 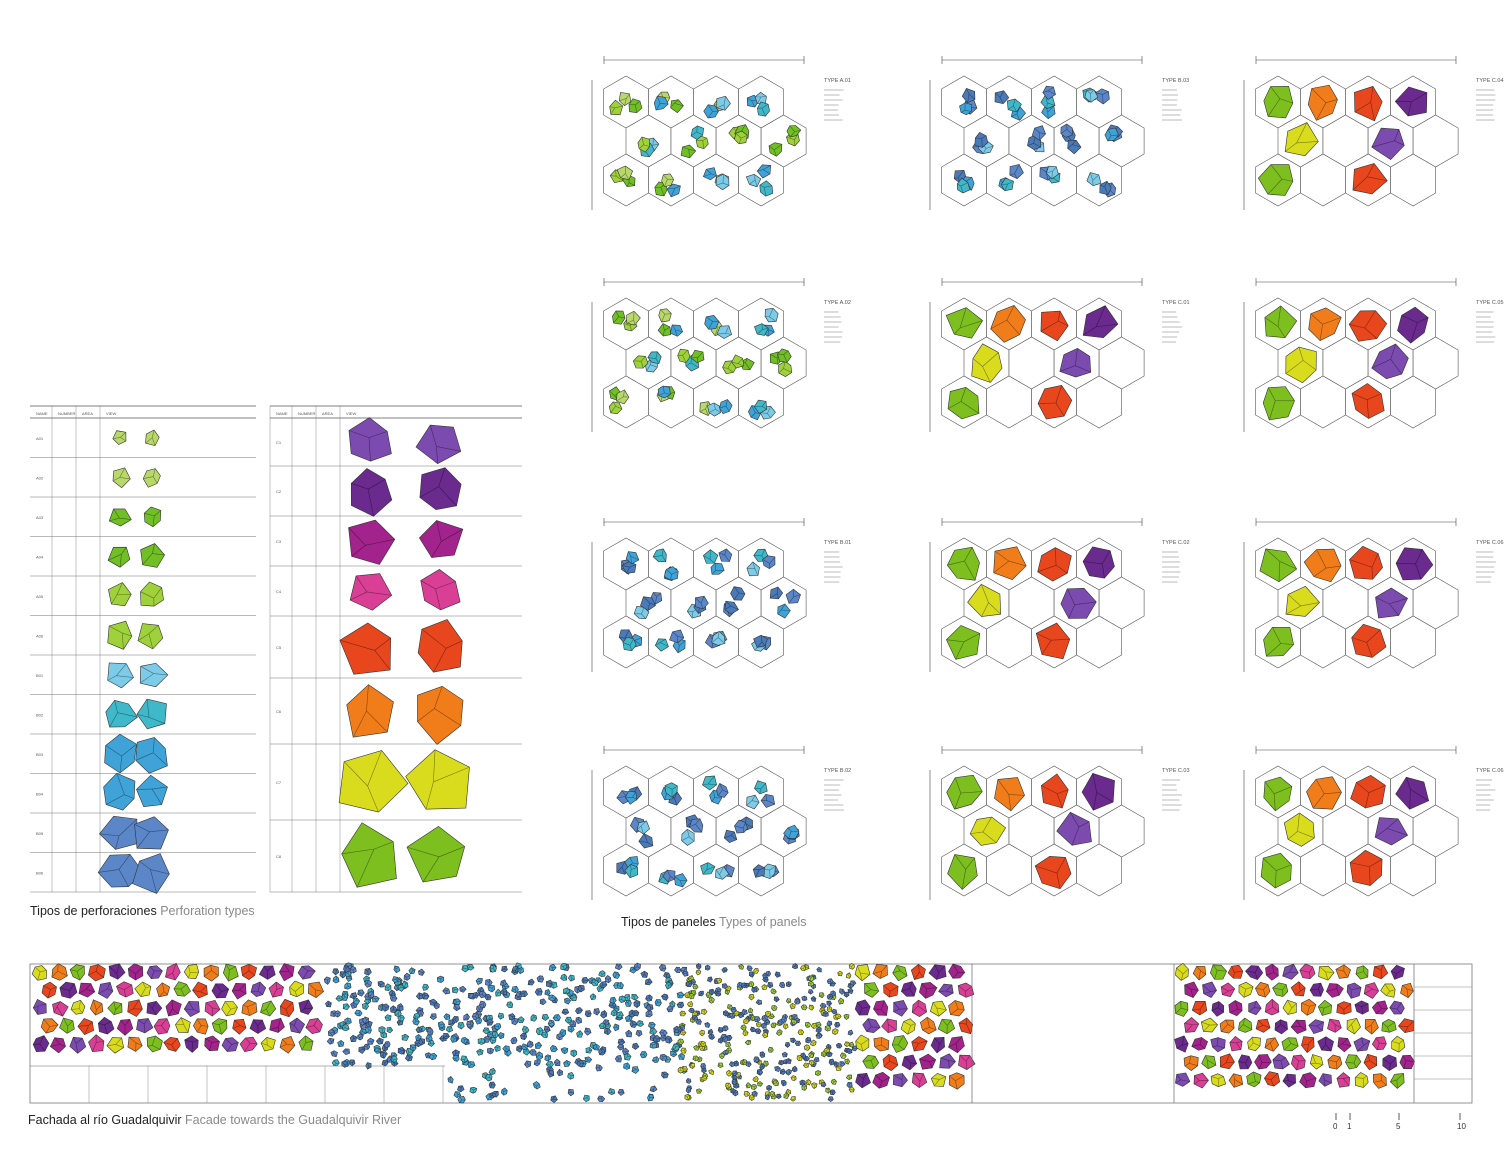 I want to click on perforation-view-a, so click(x=121, y=478).